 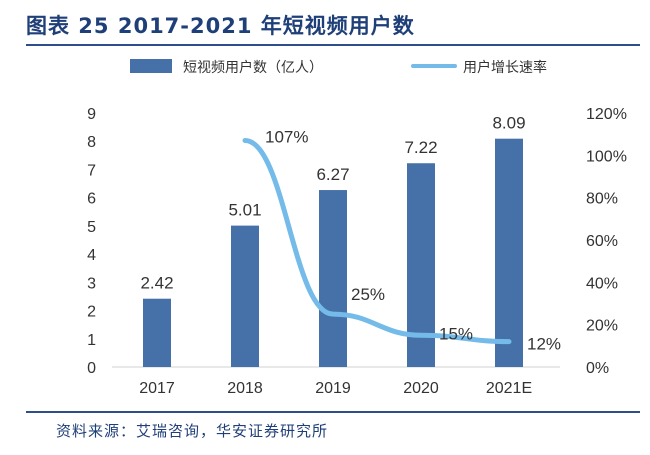 What do you see at coordinates (333, 412) in the screenshot?
I see `source-divider` at bounding box center [333, 412].